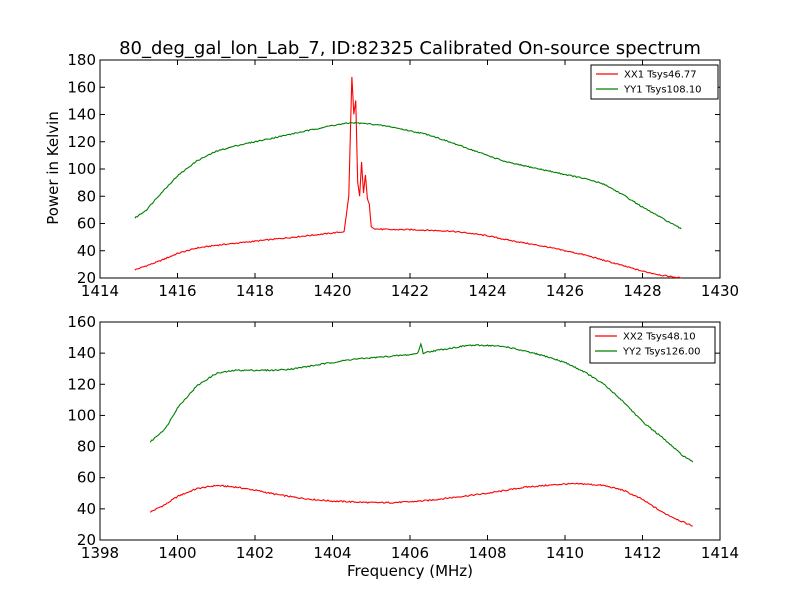 The image size is (800, 600). What do you see at coordinates (86, 478) in the screenshot?
I see `bottom-y-tick-label: 60` at bounding box center [86, 478].